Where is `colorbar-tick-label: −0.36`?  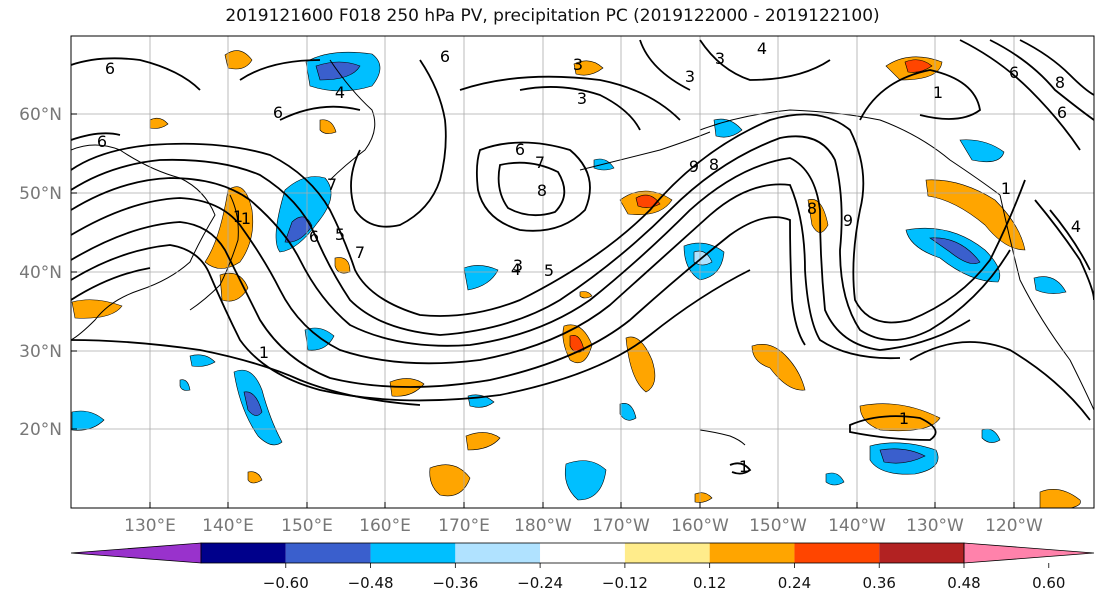
colorbar-tick-label: −0.36 is located at coordinates (455, 583).